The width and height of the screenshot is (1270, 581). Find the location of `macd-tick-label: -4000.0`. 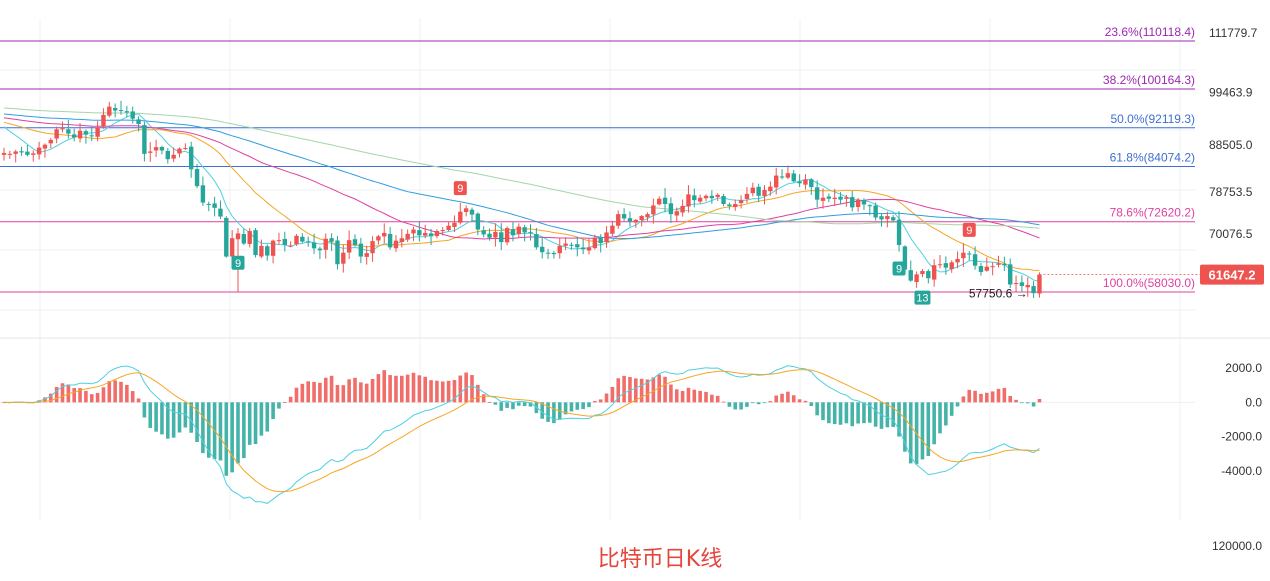

macd-tick-label: -4000.0 is located at coordinates (1241, 471).